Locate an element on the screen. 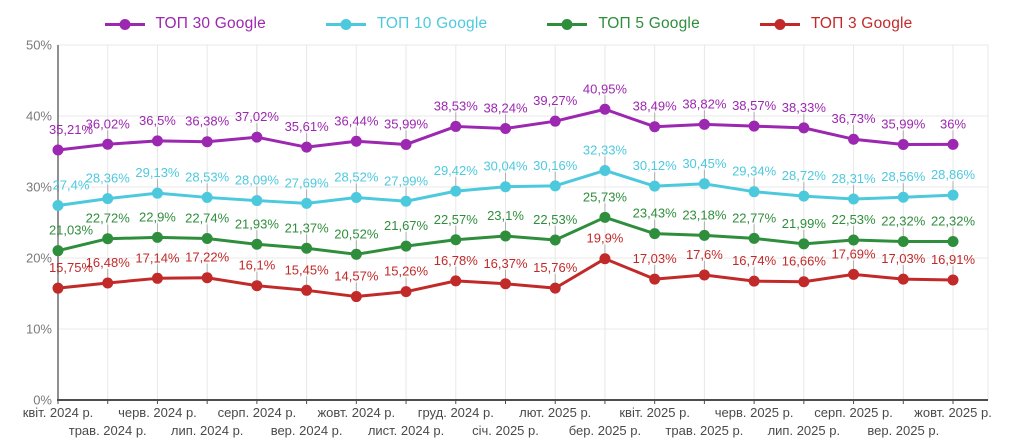 This screenshot has height=446, width=1015. x-tick-label: жовт. 2024 р. is located at coordinates (356, 412).